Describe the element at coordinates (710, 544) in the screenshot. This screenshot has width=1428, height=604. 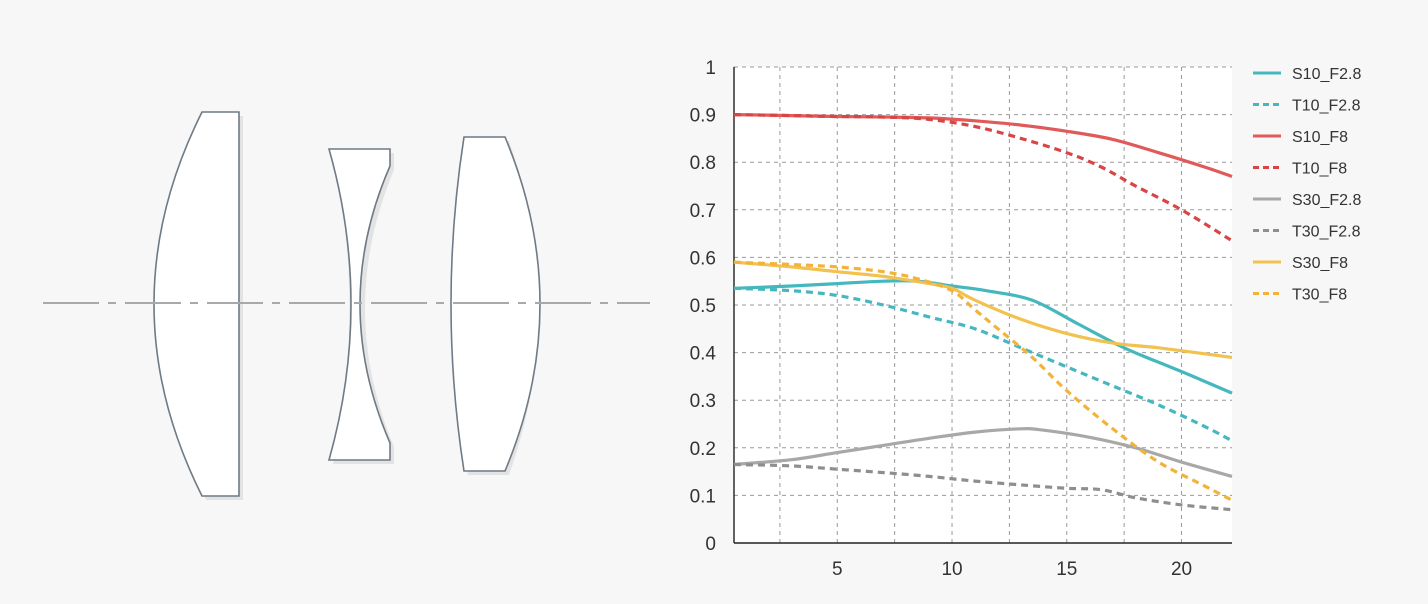
I see `y-tick-label: 0` at that location.